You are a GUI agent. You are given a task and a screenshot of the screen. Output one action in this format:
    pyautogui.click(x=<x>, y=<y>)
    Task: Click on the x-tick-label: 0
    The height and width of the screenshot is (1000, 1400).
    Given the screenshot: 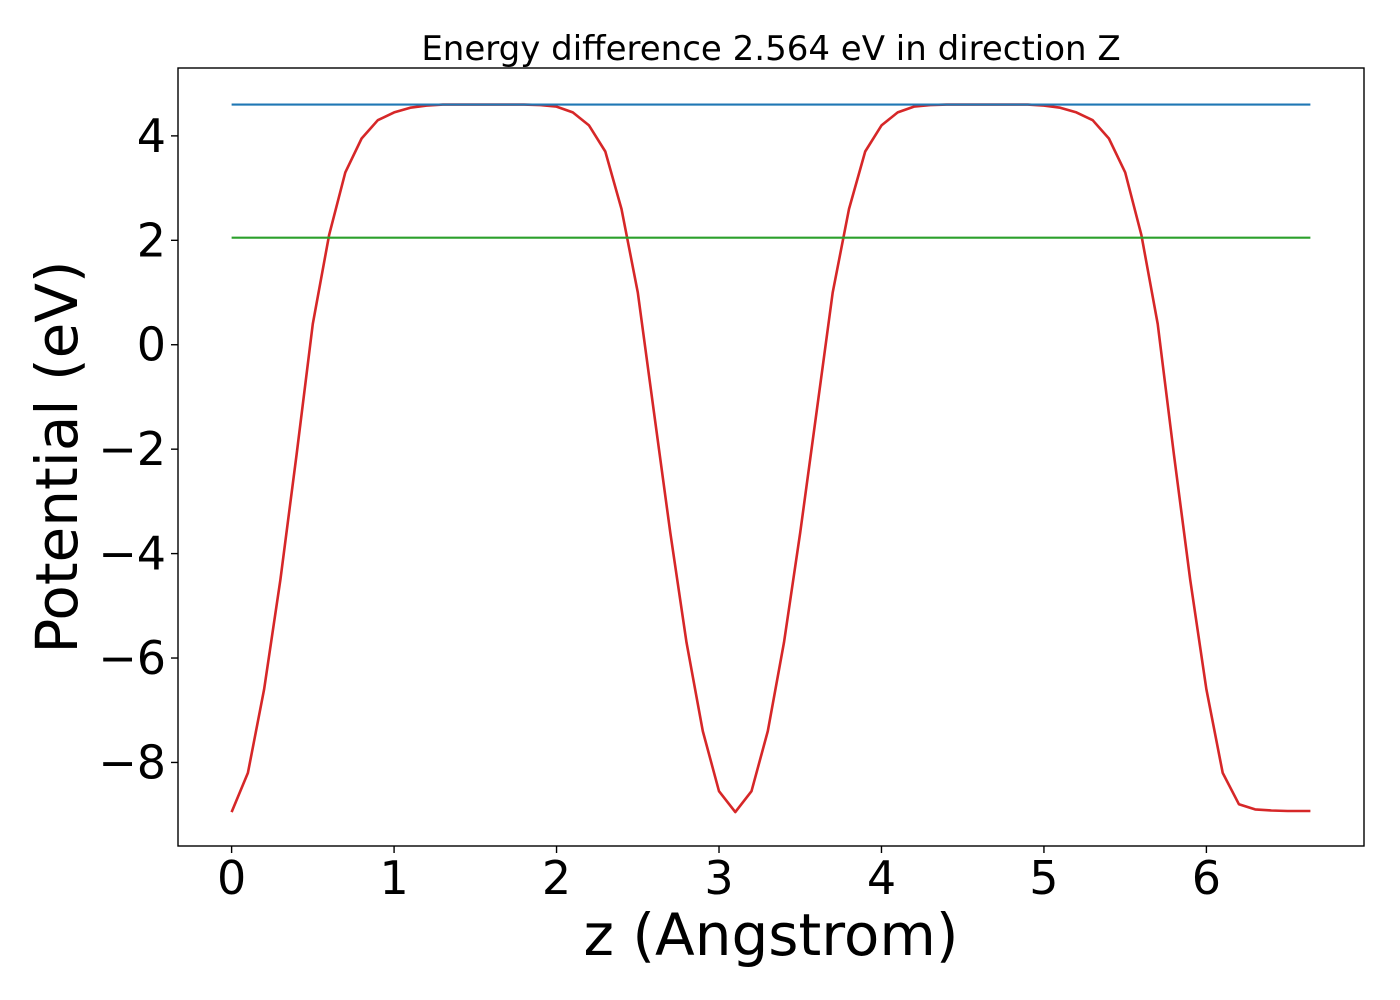 What is the action you would take?
    pyautogui.click(x=231, y=878)
    